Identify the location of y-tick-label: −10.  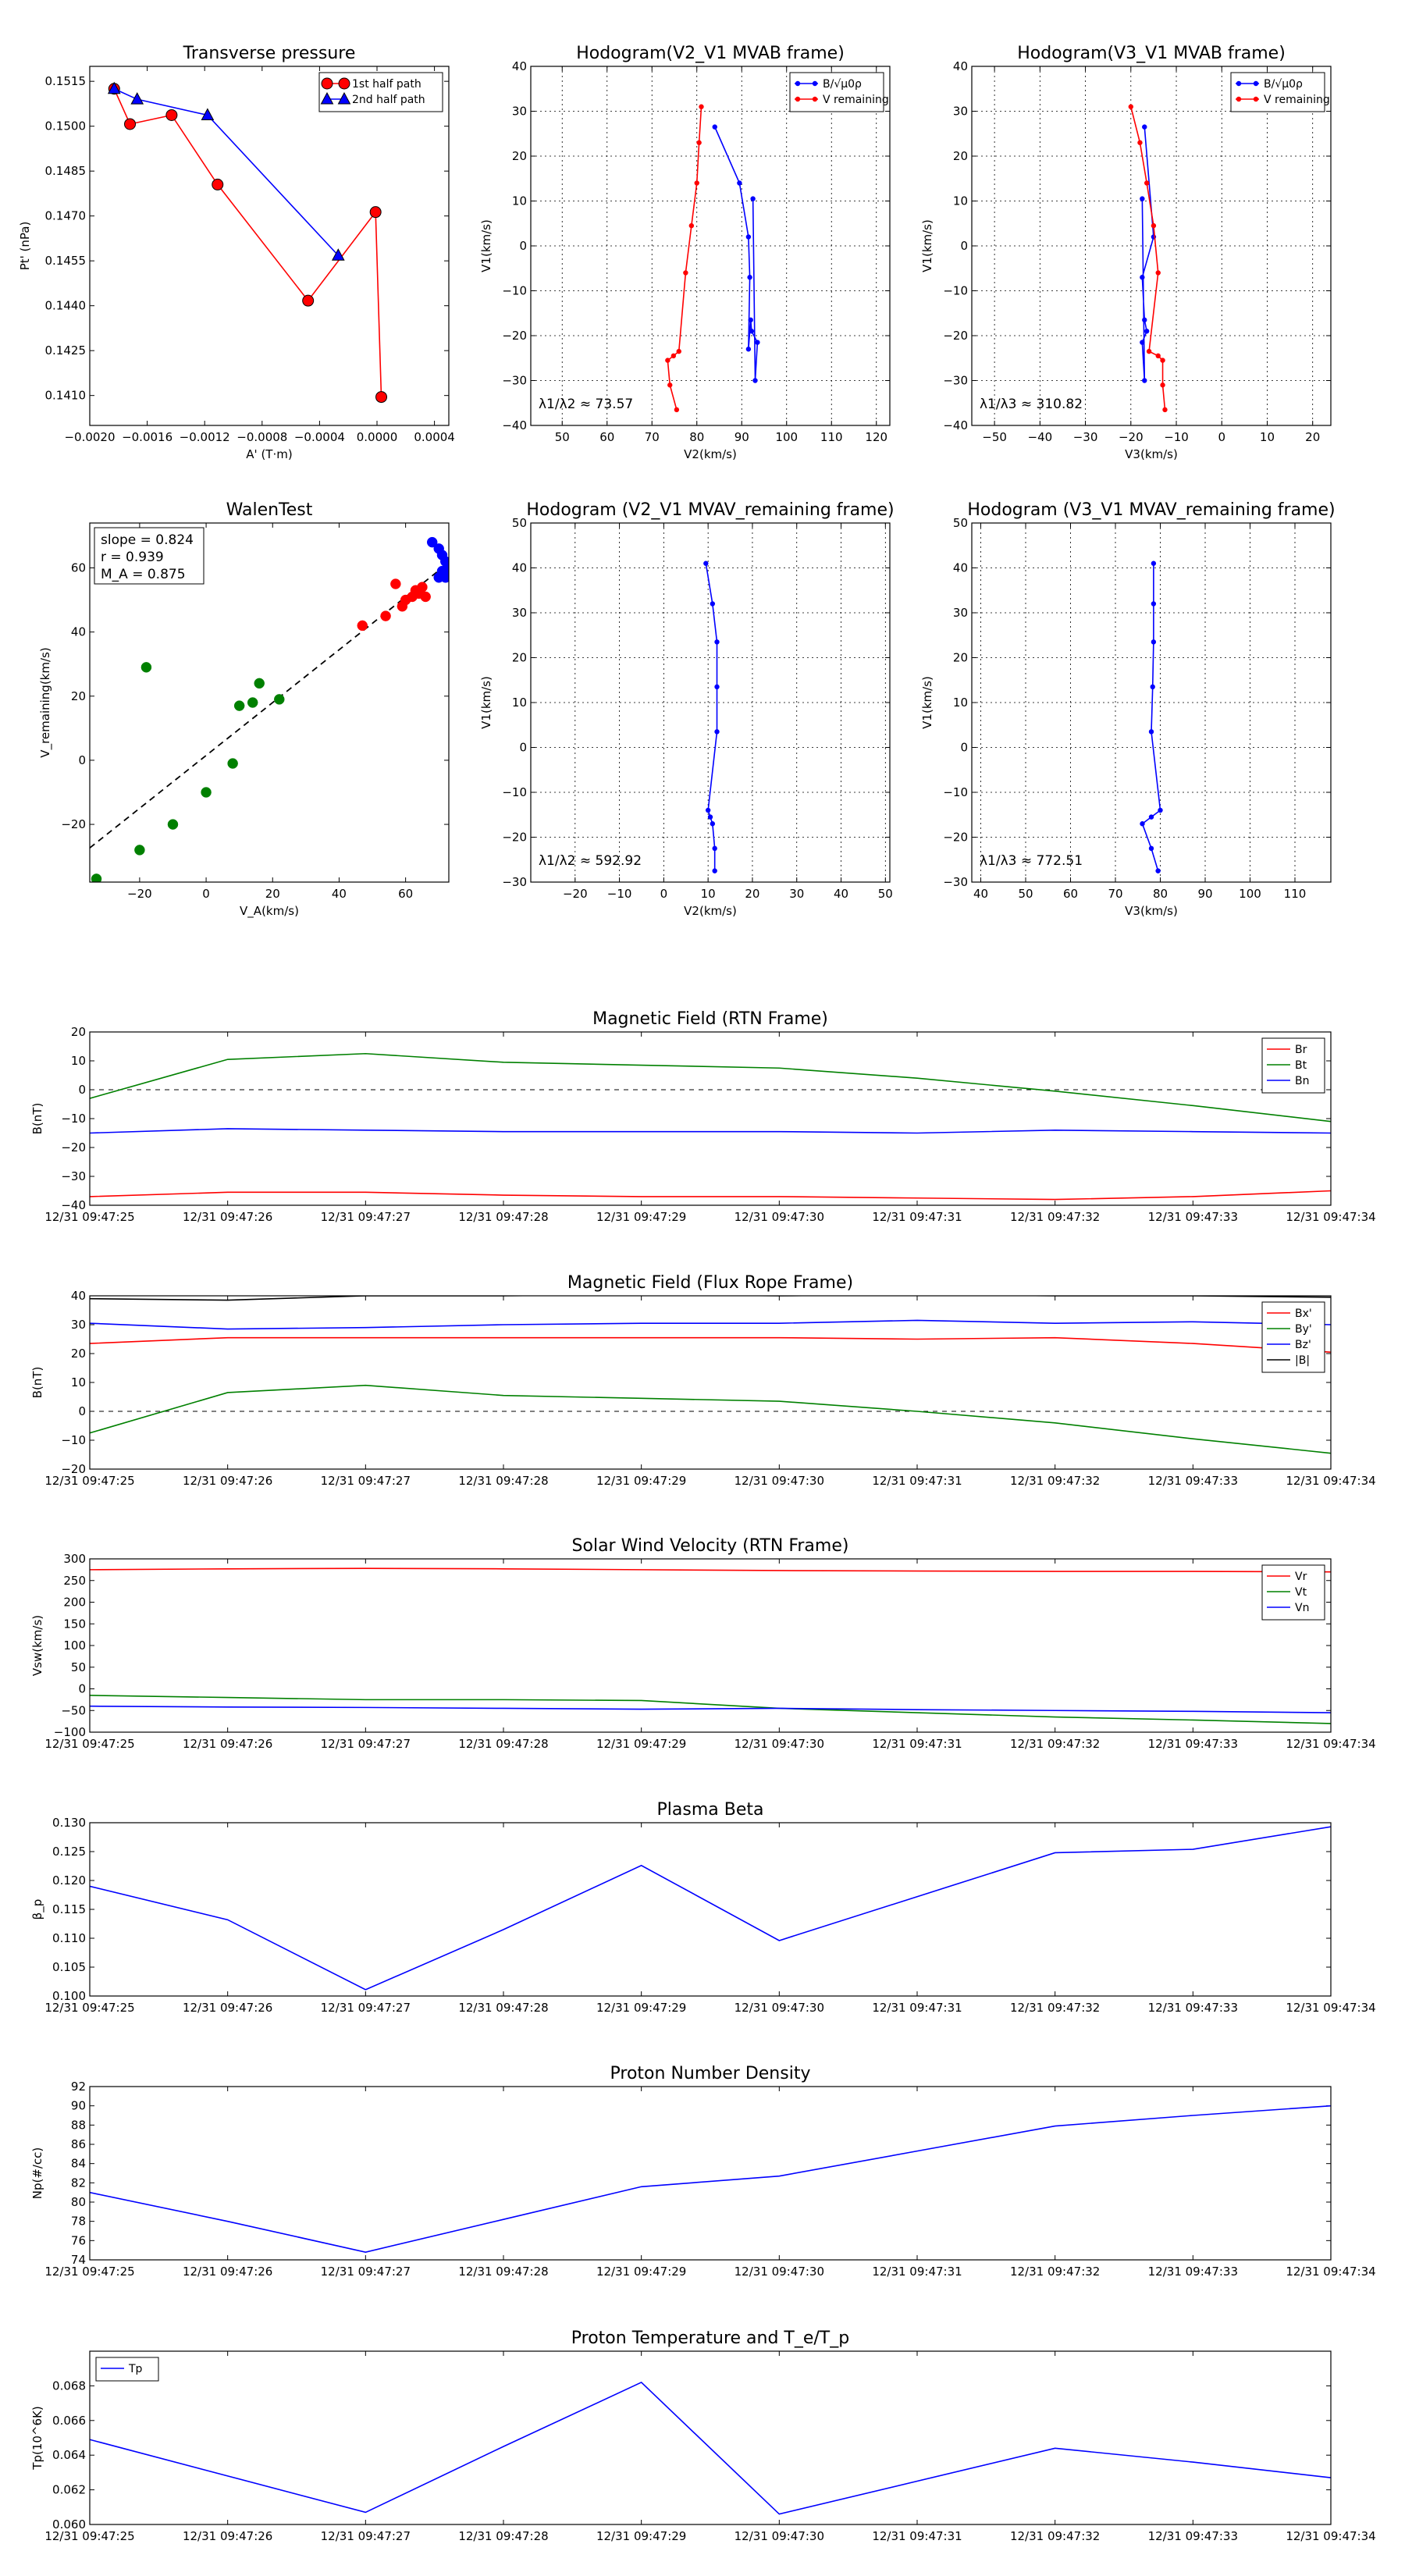
(956, 291).